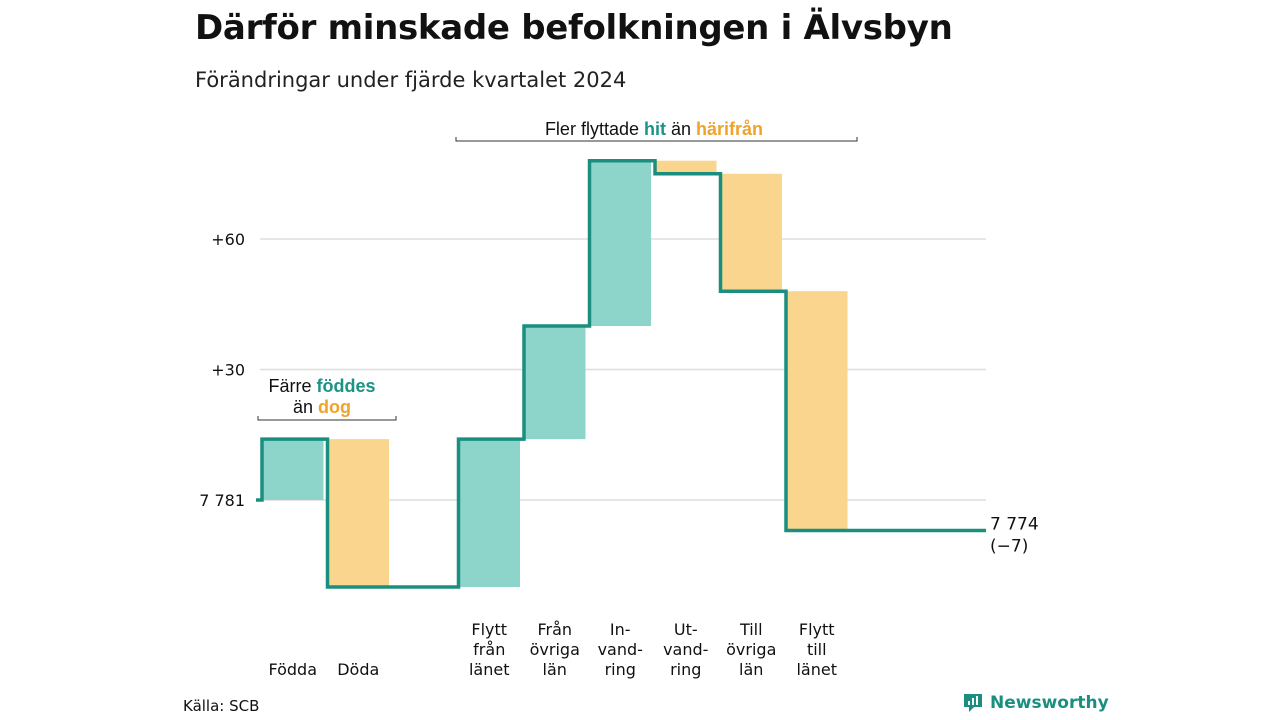 The height and width of the screenshot is (720, 1280). What do you see at coordinates (574, 28) in the screenshot?
I see `chart-title: Därför minskade befolkningen i Älvsbyn` at bounding box center [574, 28].